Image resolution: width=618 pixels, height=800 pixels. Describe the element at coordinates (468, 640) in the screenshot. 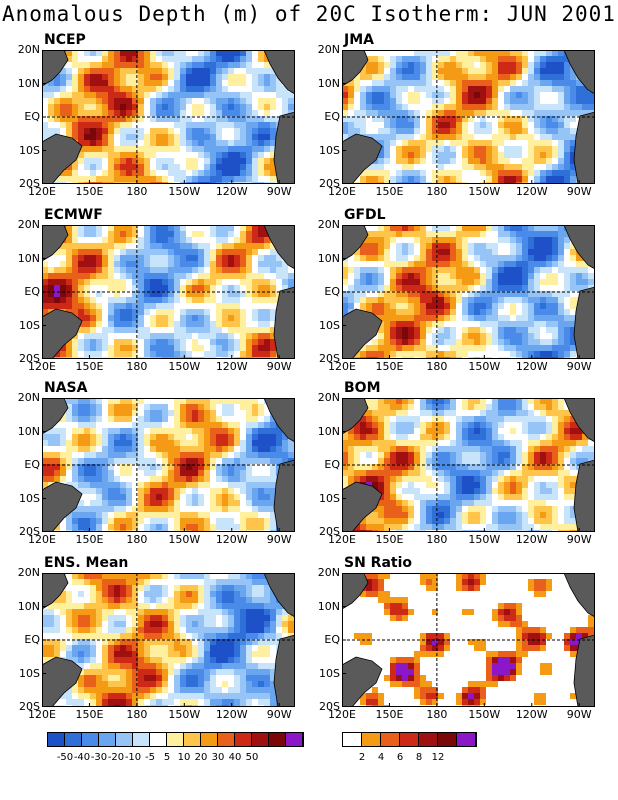

I see `map-panel-sn` at that location.